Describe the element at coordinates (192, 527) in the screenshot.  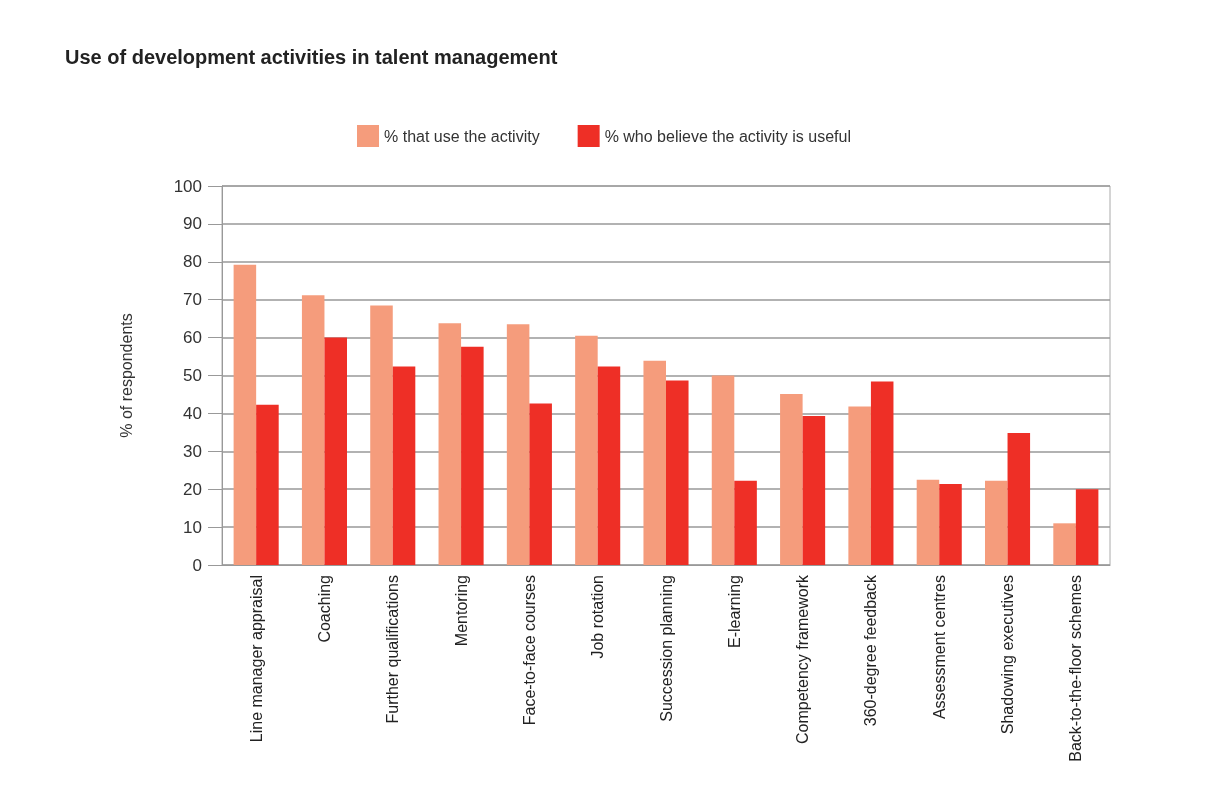
I see `y-tick-label: 10` at that location.